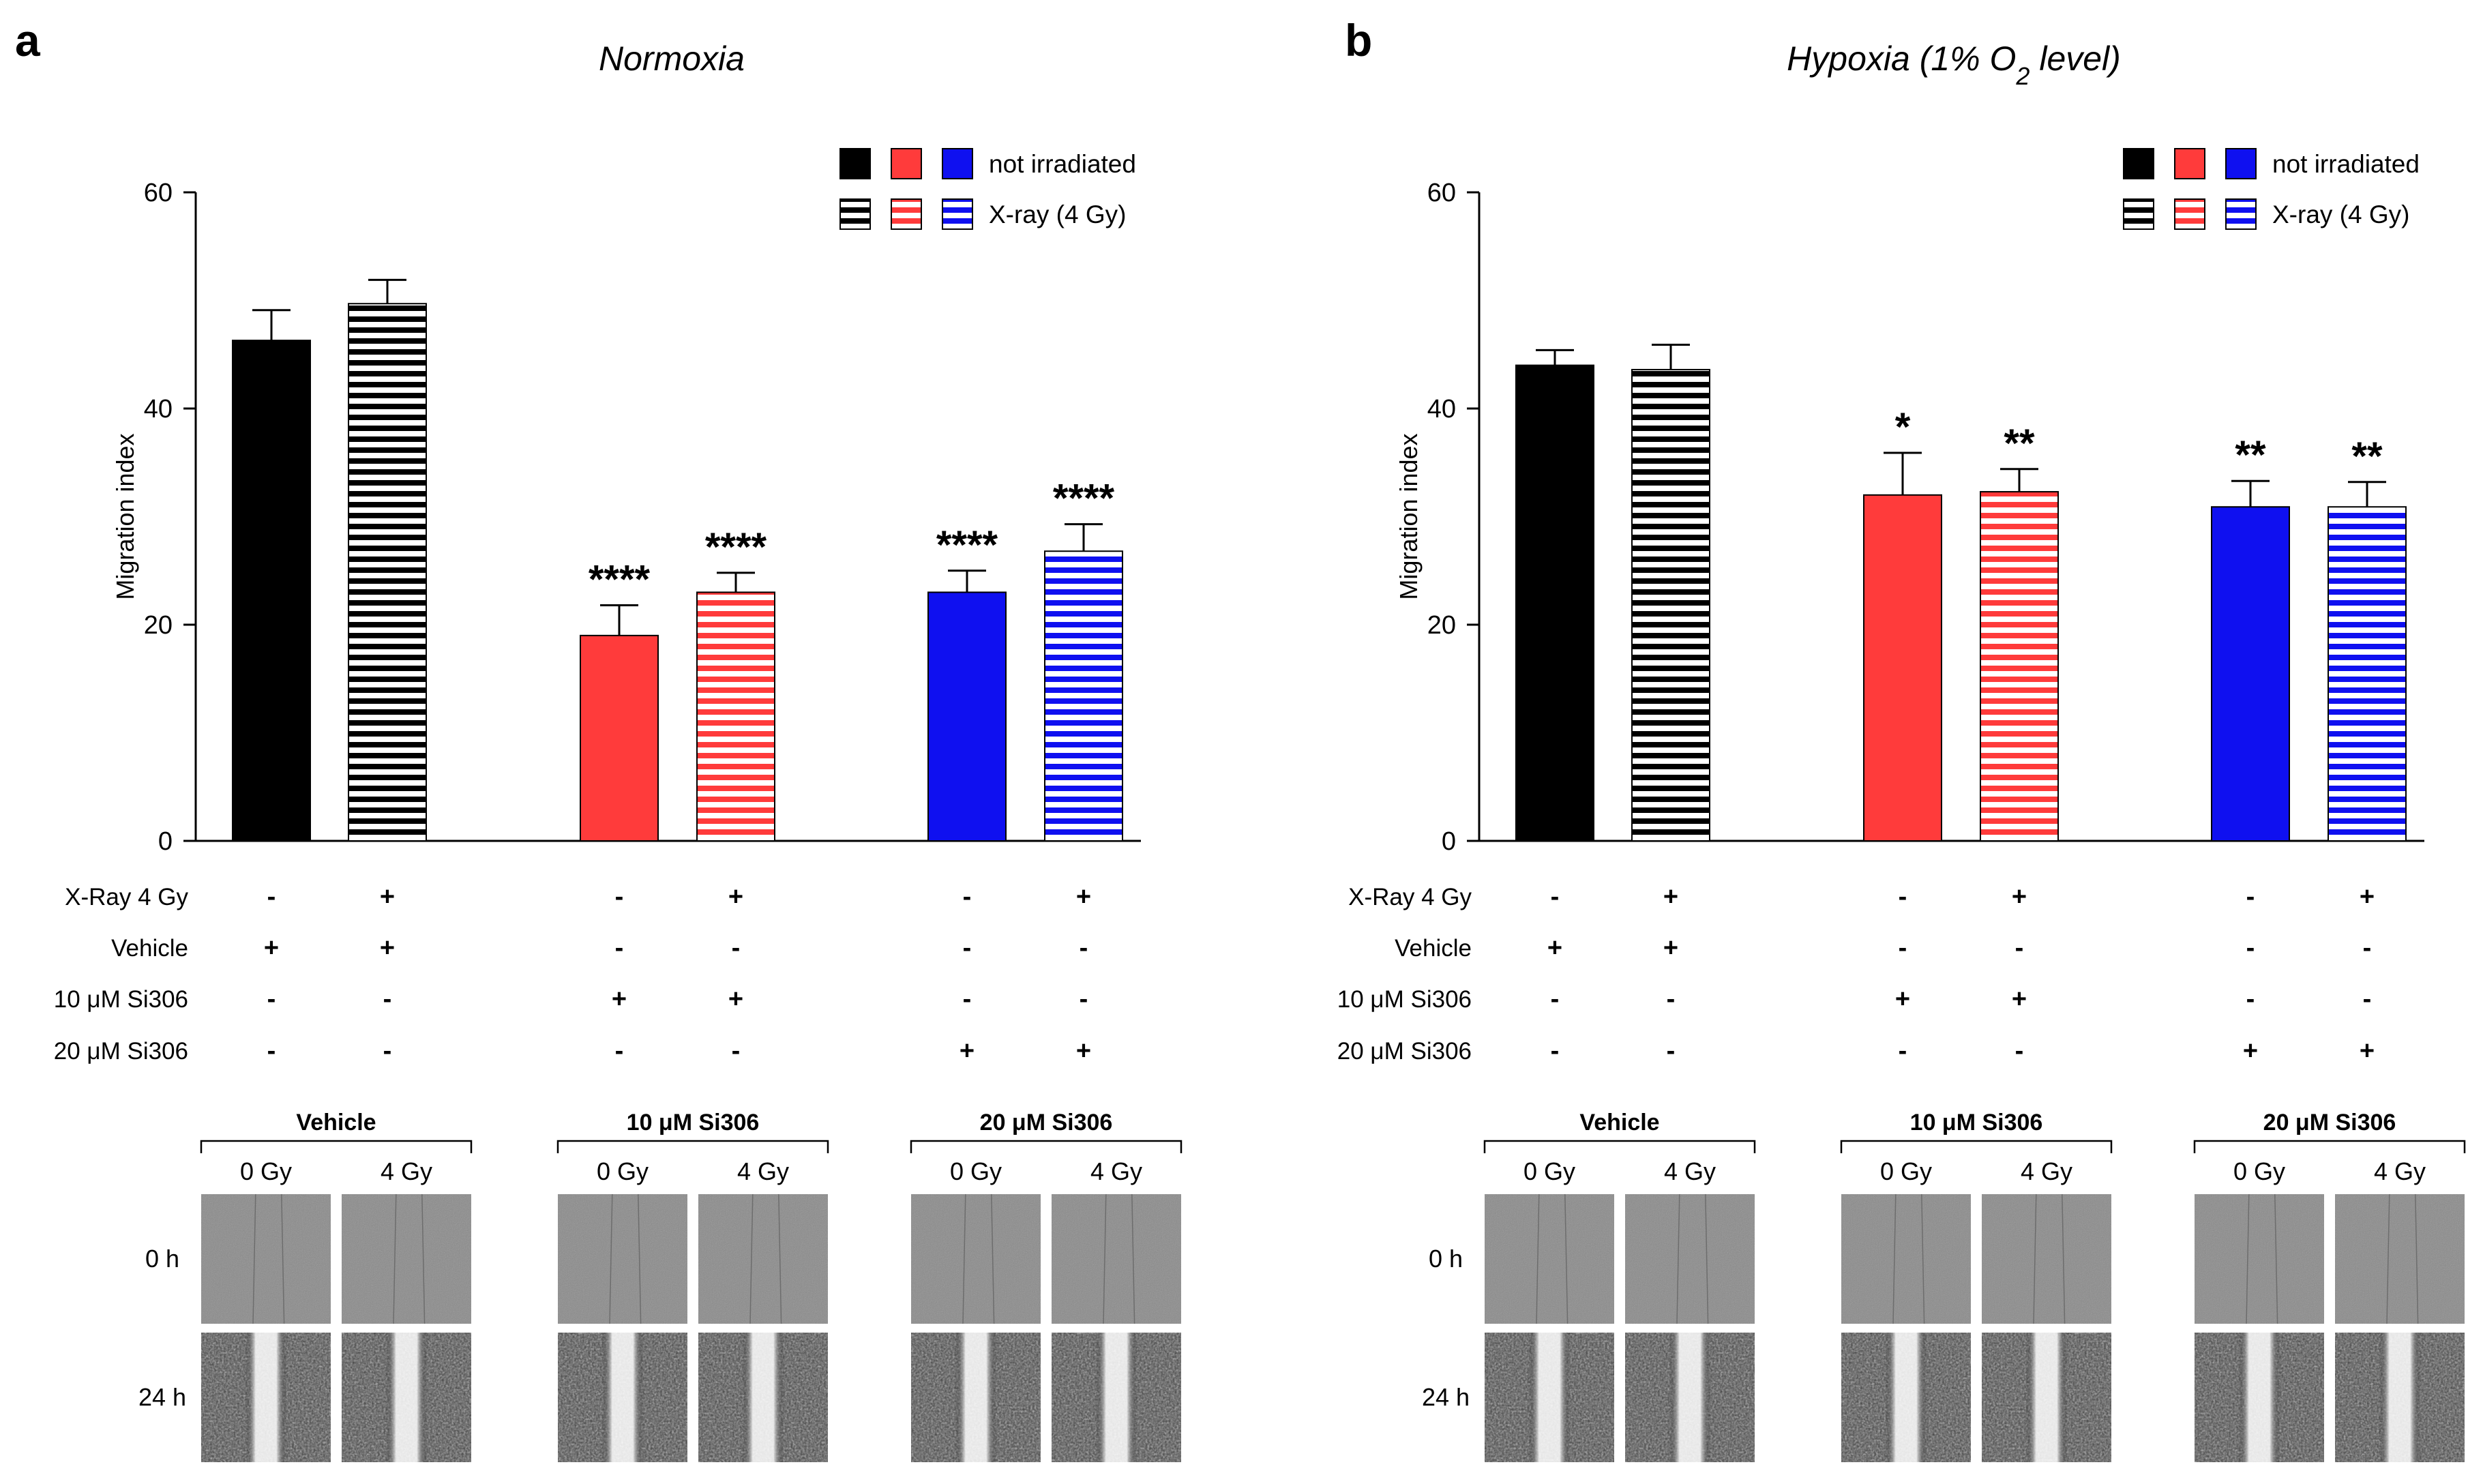 The width and height of the screenshot is (2483, 1484). What do you see at coordinates (1441, 410) in the screenshot?
I see `y-tick-label: 40` at bounding box center [1441, 410].